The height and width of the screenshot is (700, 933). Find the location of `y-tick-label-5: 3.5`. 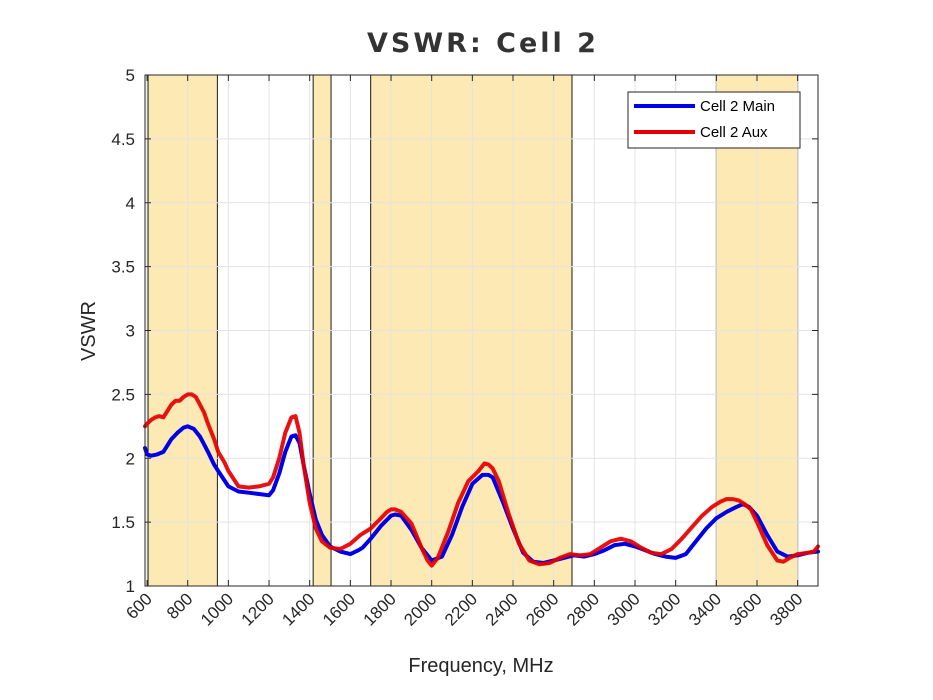

y-tick-label-5: 3.5 is located at coordinates (123, 267).